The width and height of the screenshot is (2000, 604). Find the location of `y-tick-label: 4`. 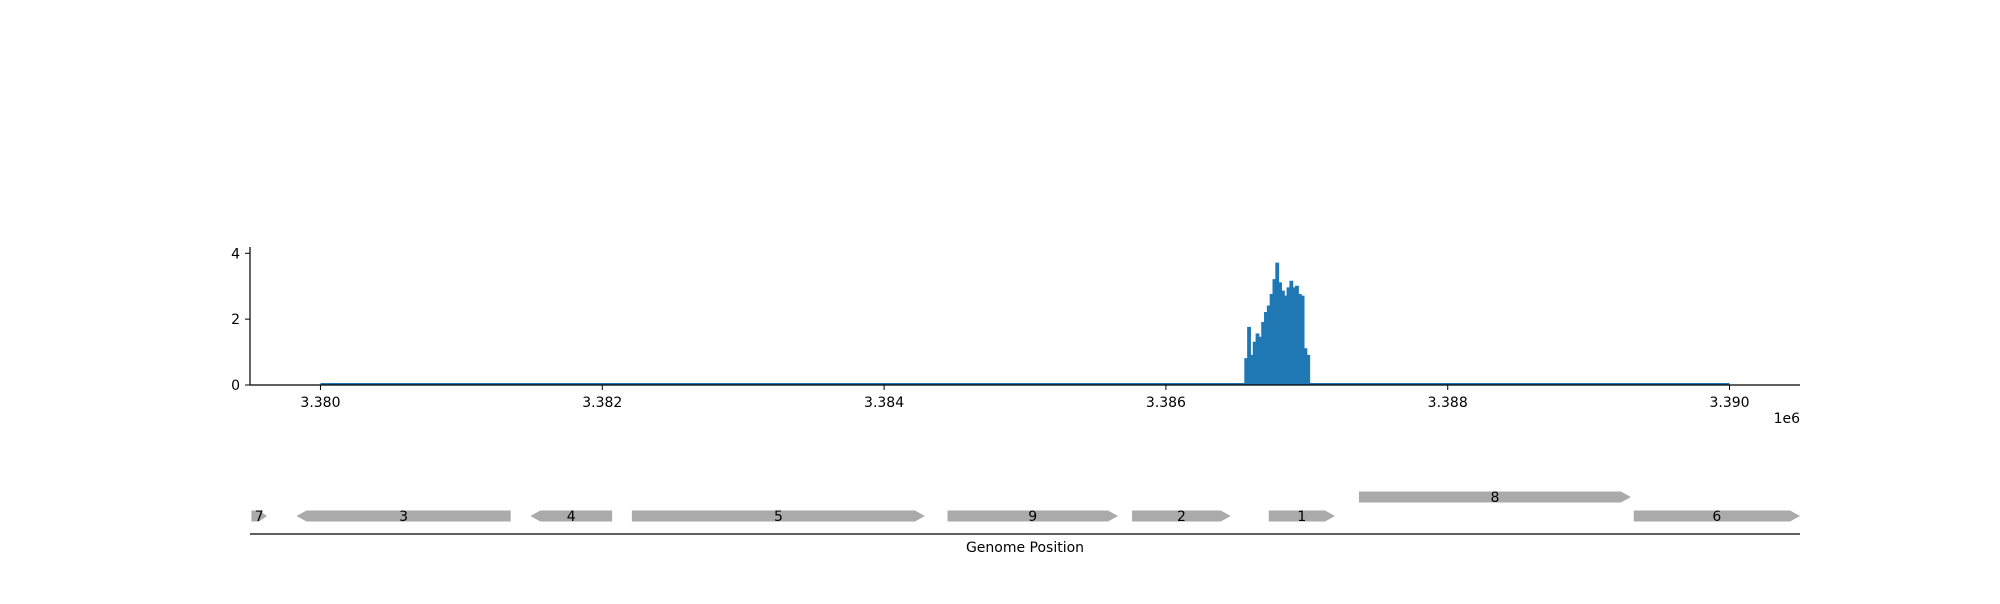

y-tick-label: 4 is located at coordinates (235, 254).